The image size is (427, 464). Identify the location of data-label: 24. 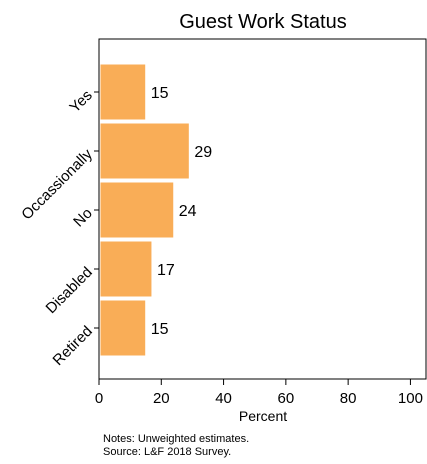
(188, 211).